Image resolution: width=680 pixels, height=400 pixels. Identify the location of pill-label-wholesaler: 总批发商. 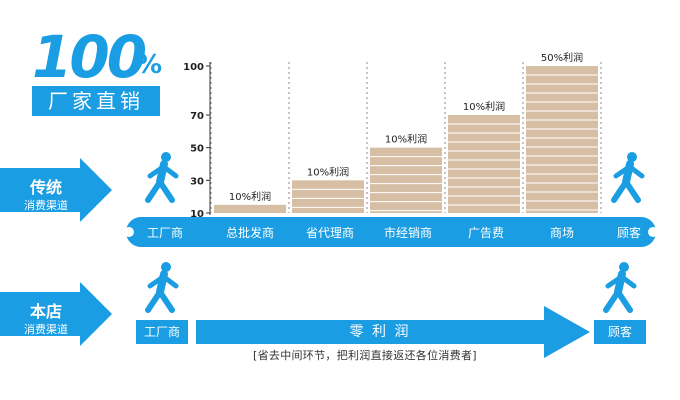
(249, 233).